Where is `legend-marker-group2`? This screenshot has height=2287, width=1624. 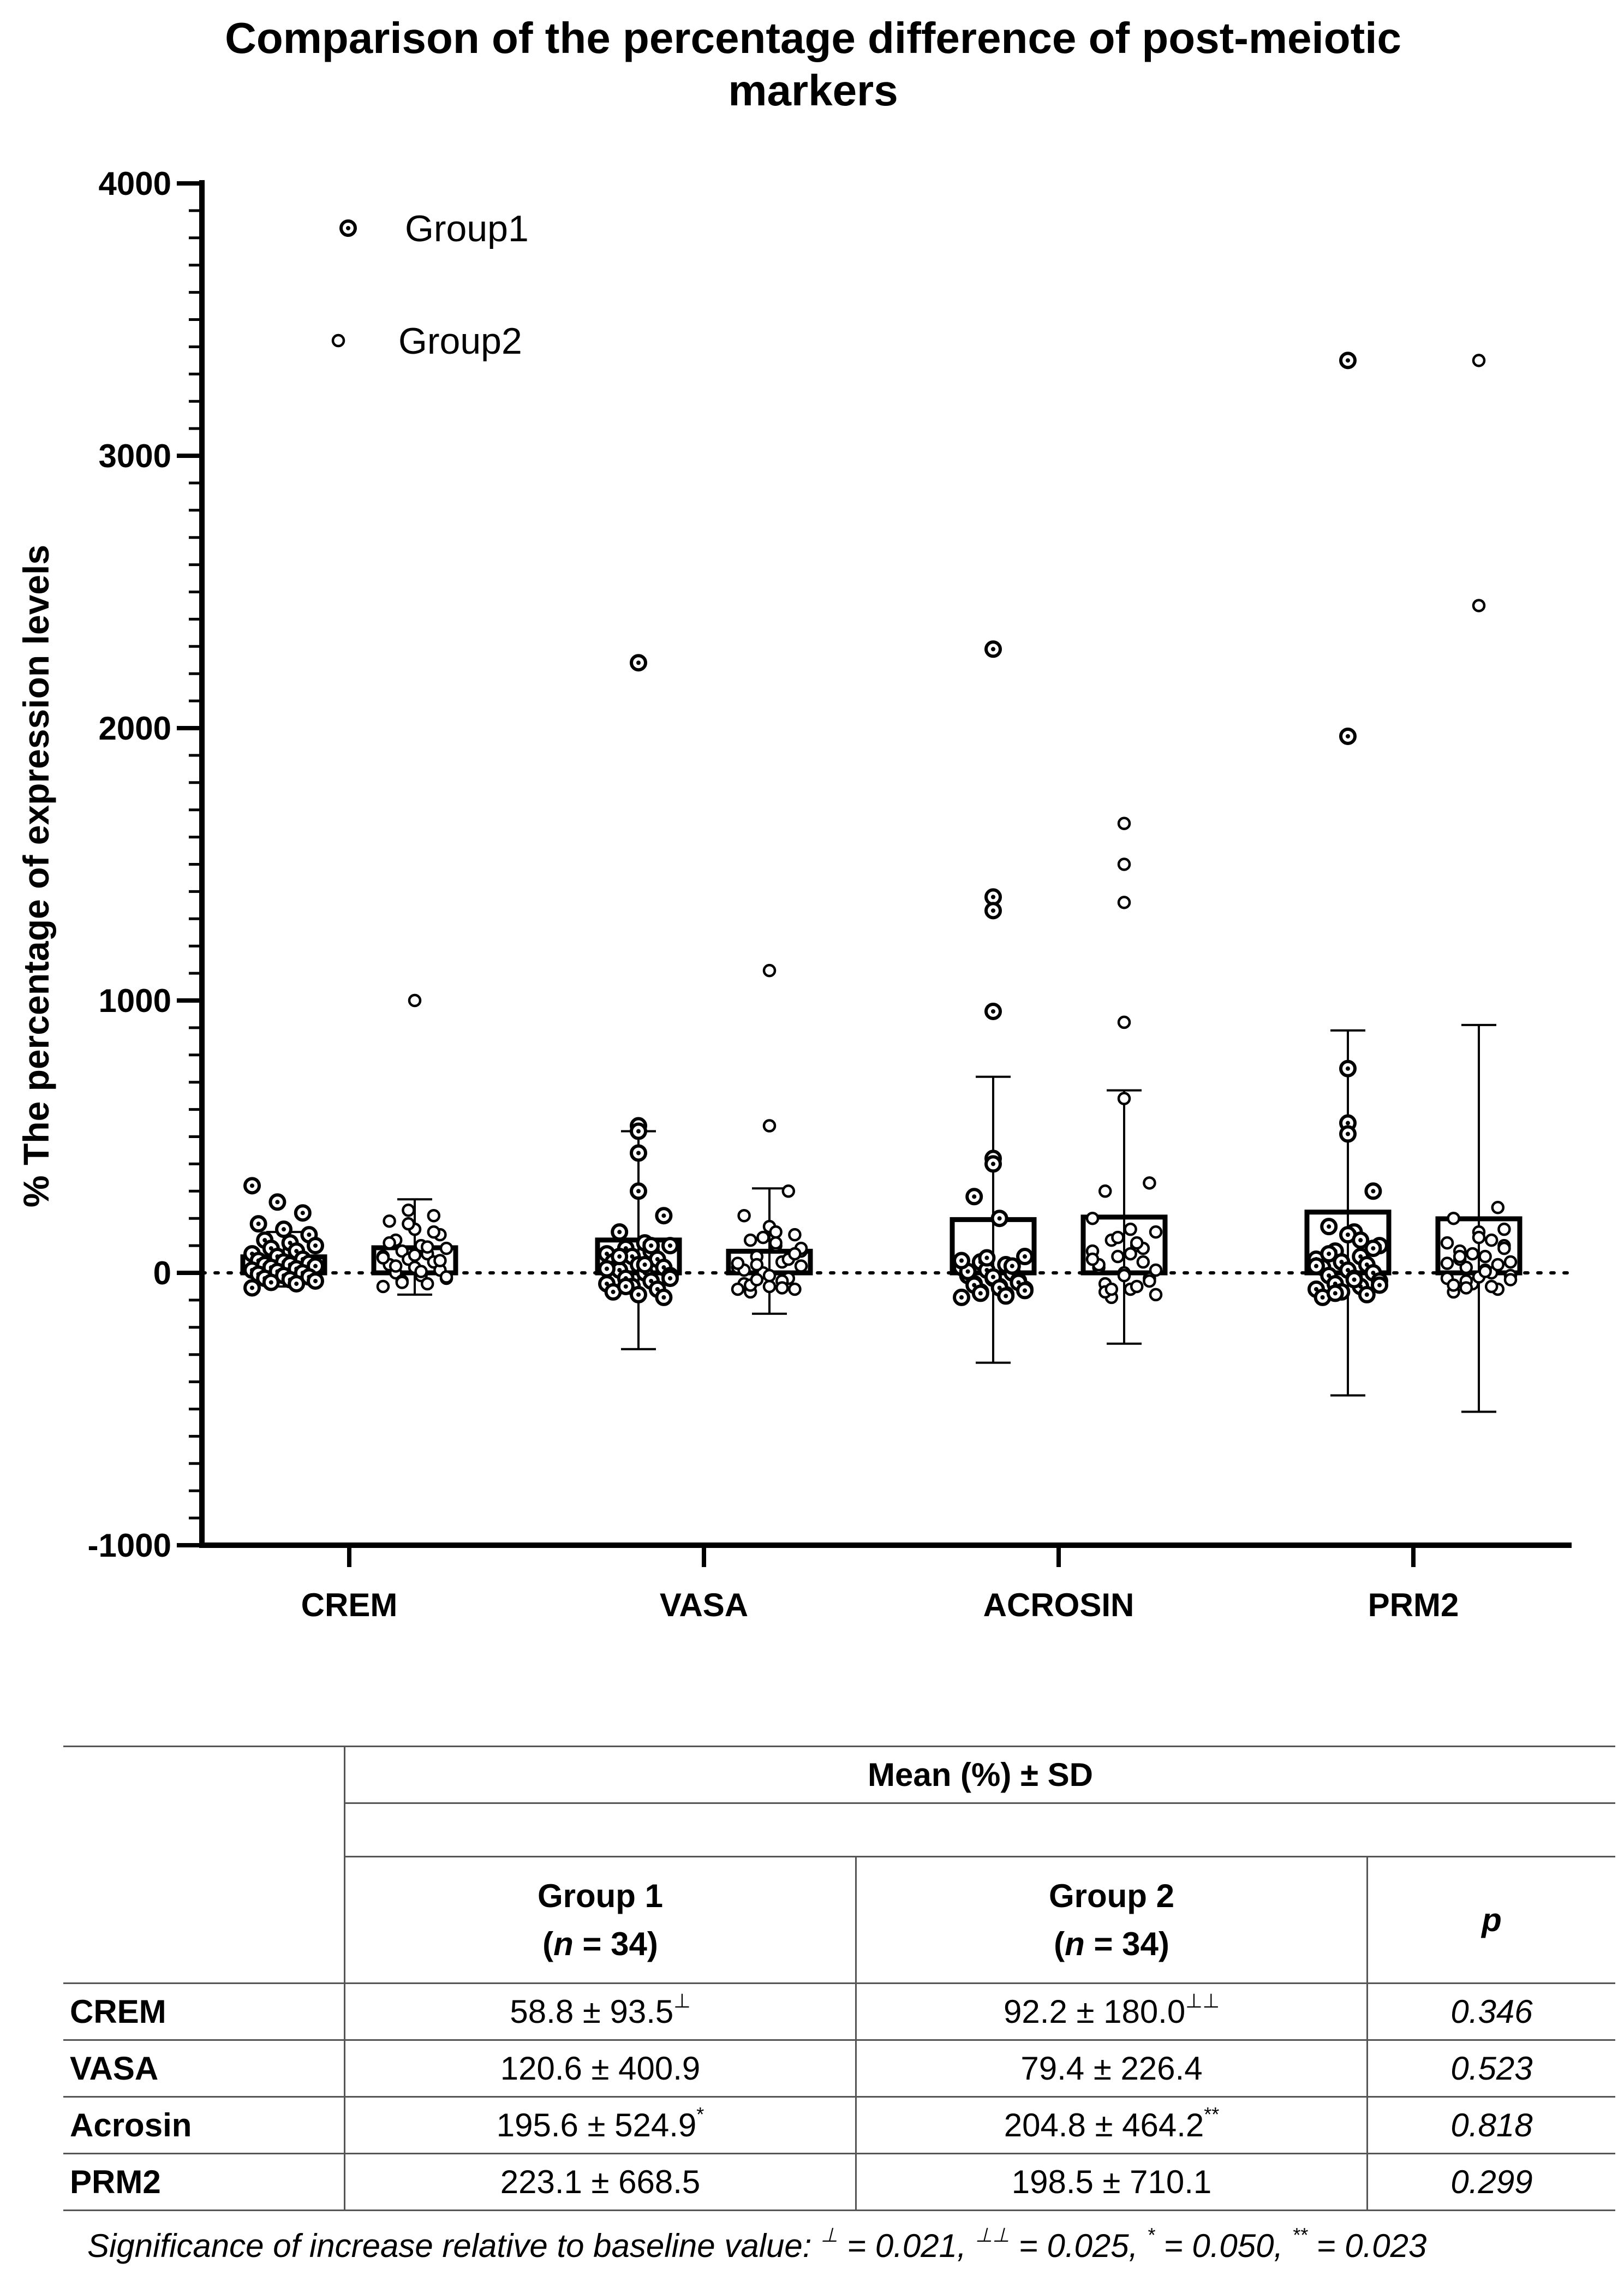
legend-marker-group2 is located at coordinates (338, 340).